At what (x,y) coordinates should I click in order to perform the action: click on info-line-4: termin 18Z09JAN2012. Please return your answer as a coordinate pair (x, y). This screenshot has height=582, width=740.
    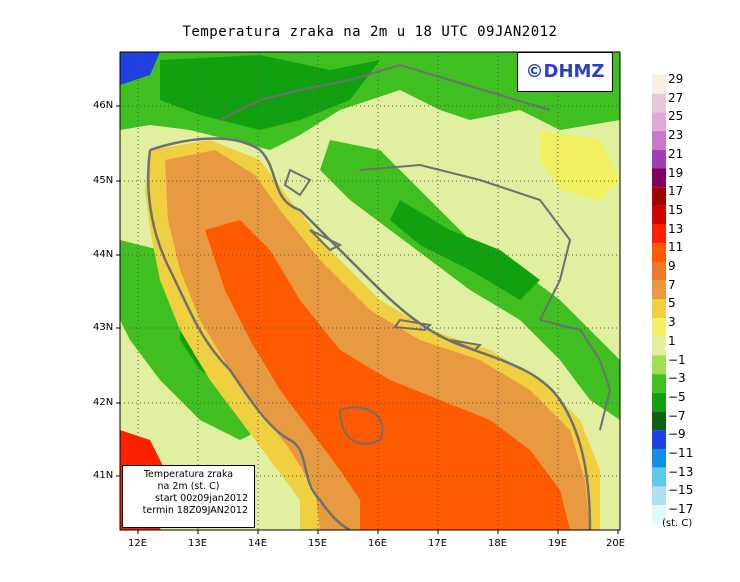
    Looking at the image, I should click on (195, 510).